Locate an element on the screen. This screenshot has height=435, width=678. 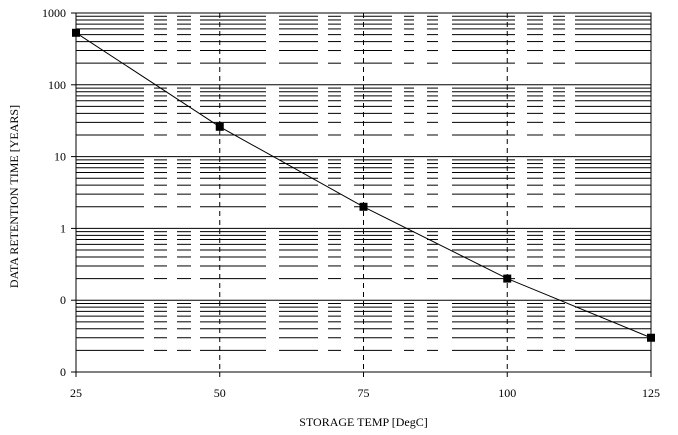
x-axis-tick-label: 100 is located at coordinates (507, 393).